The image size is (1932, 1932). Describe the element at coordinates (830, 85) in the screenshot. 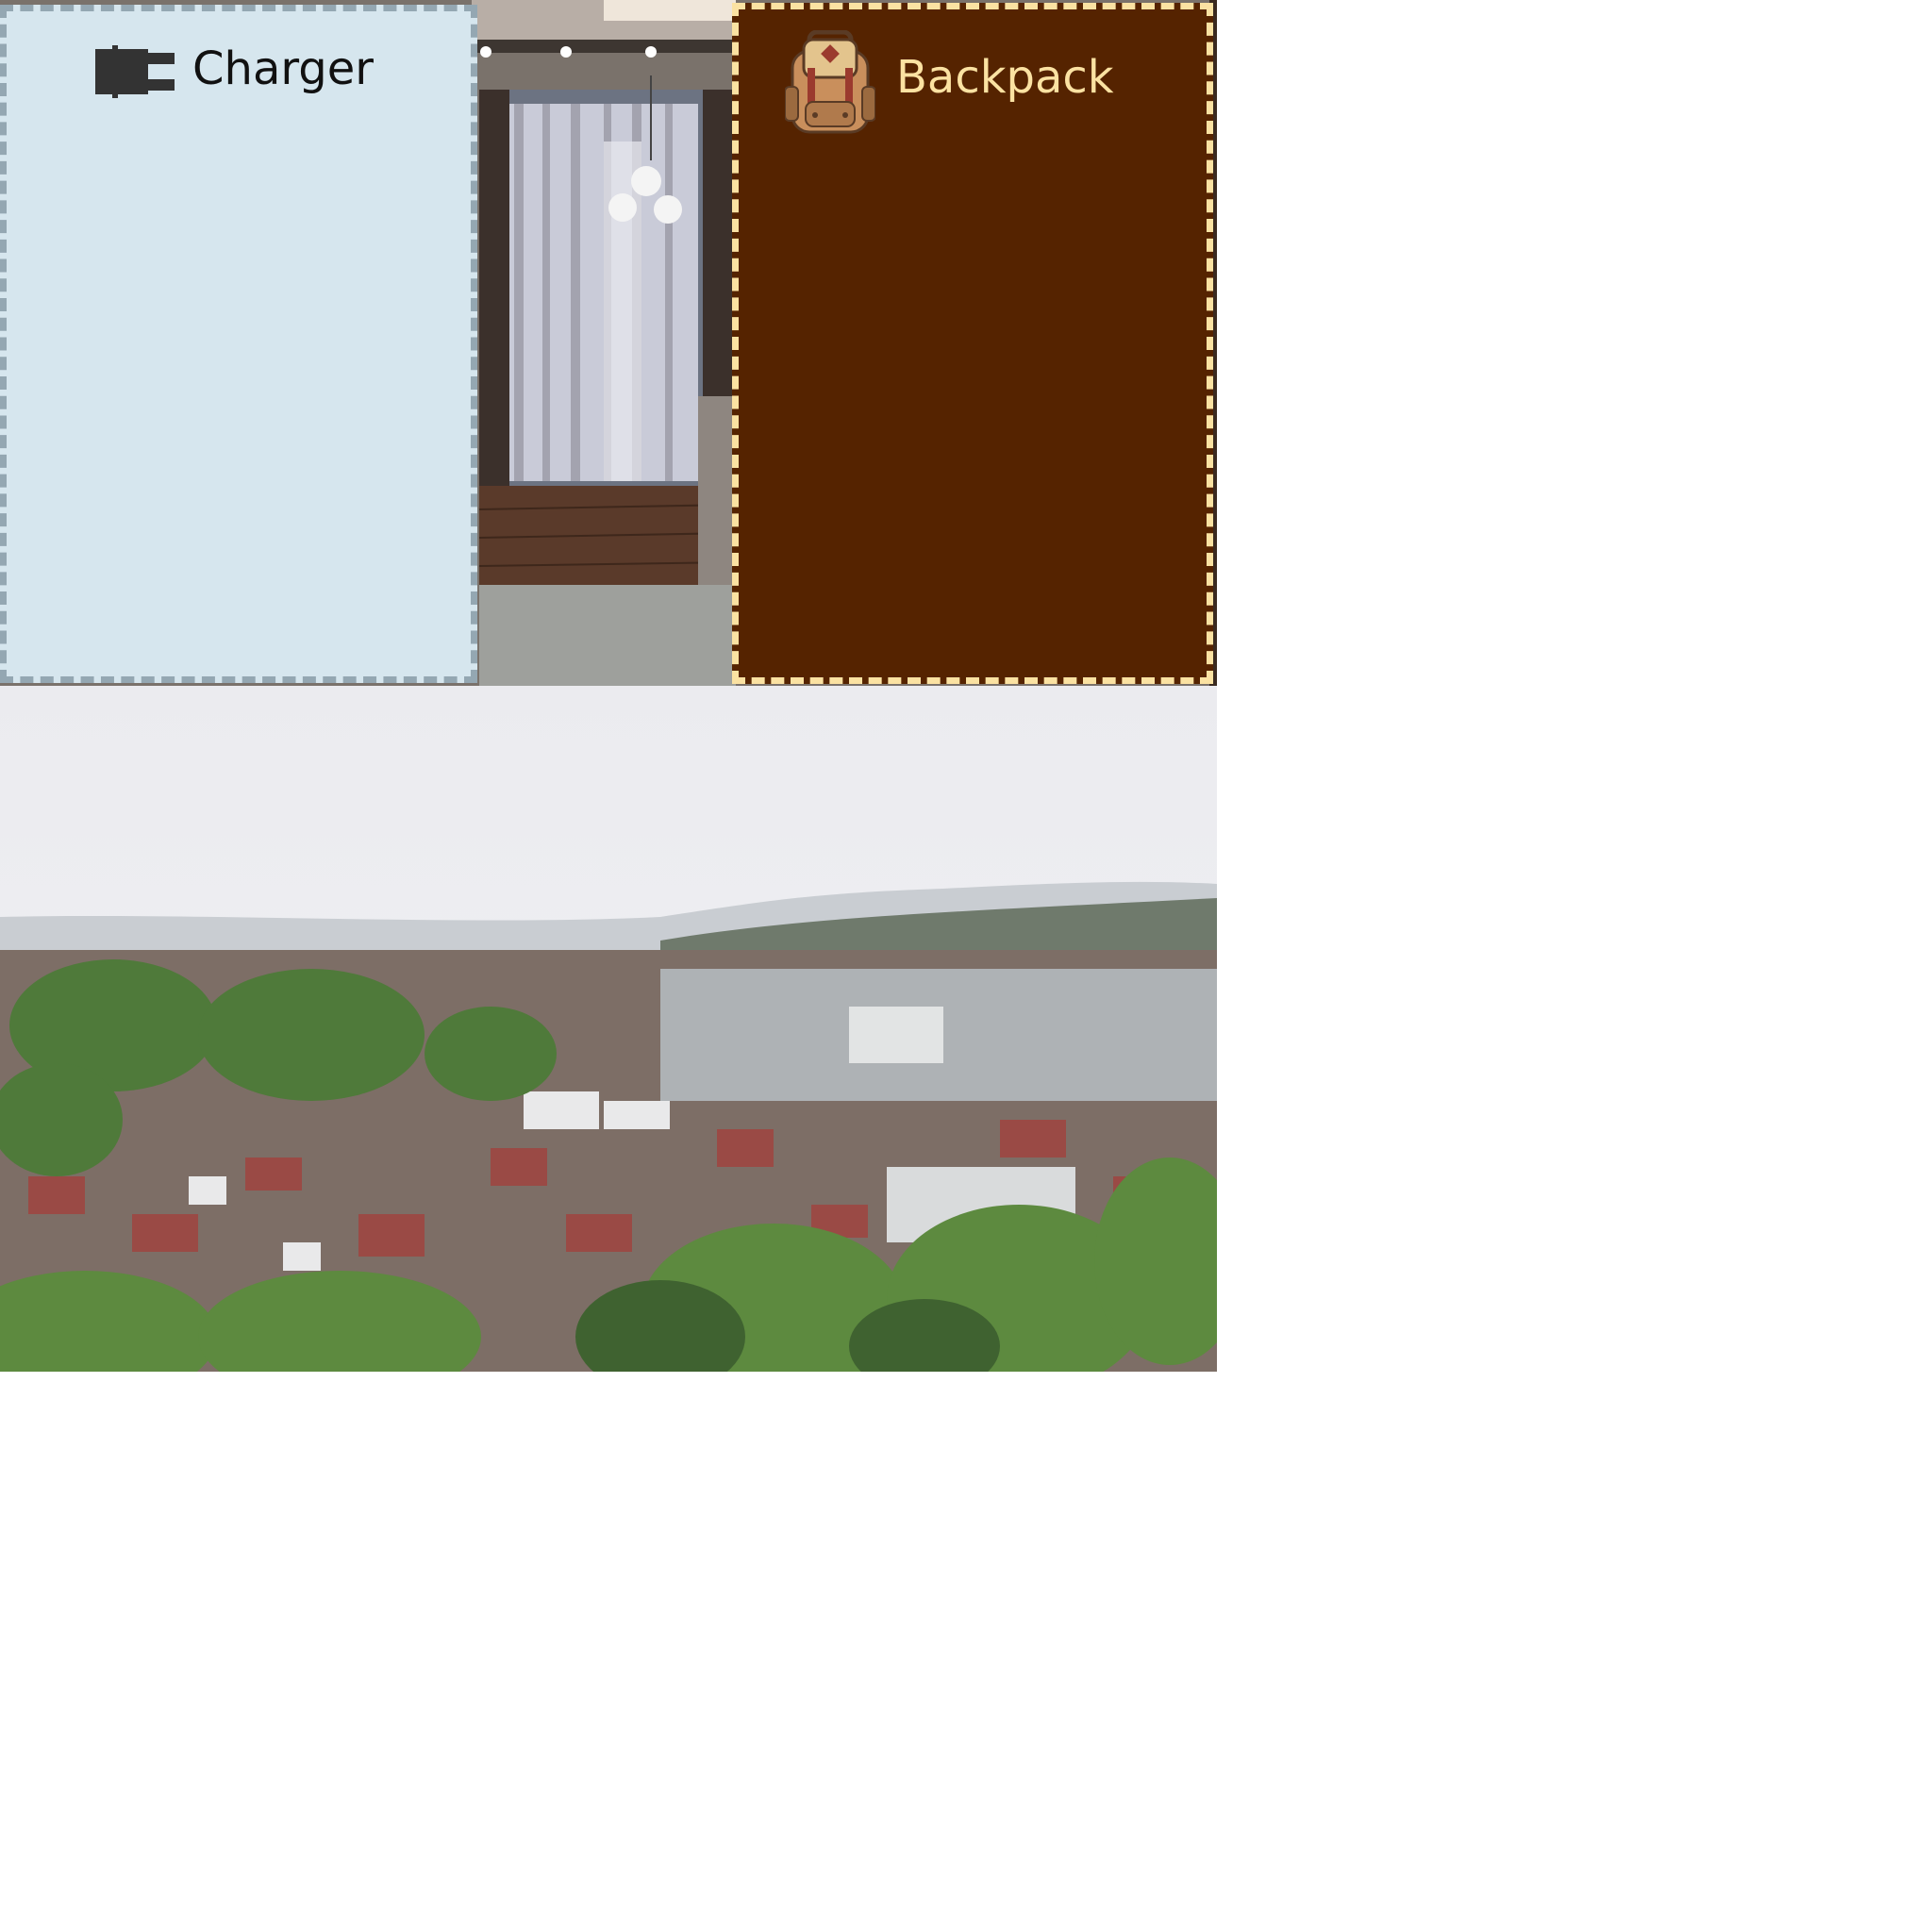

I see `backpack-icon` at that location.